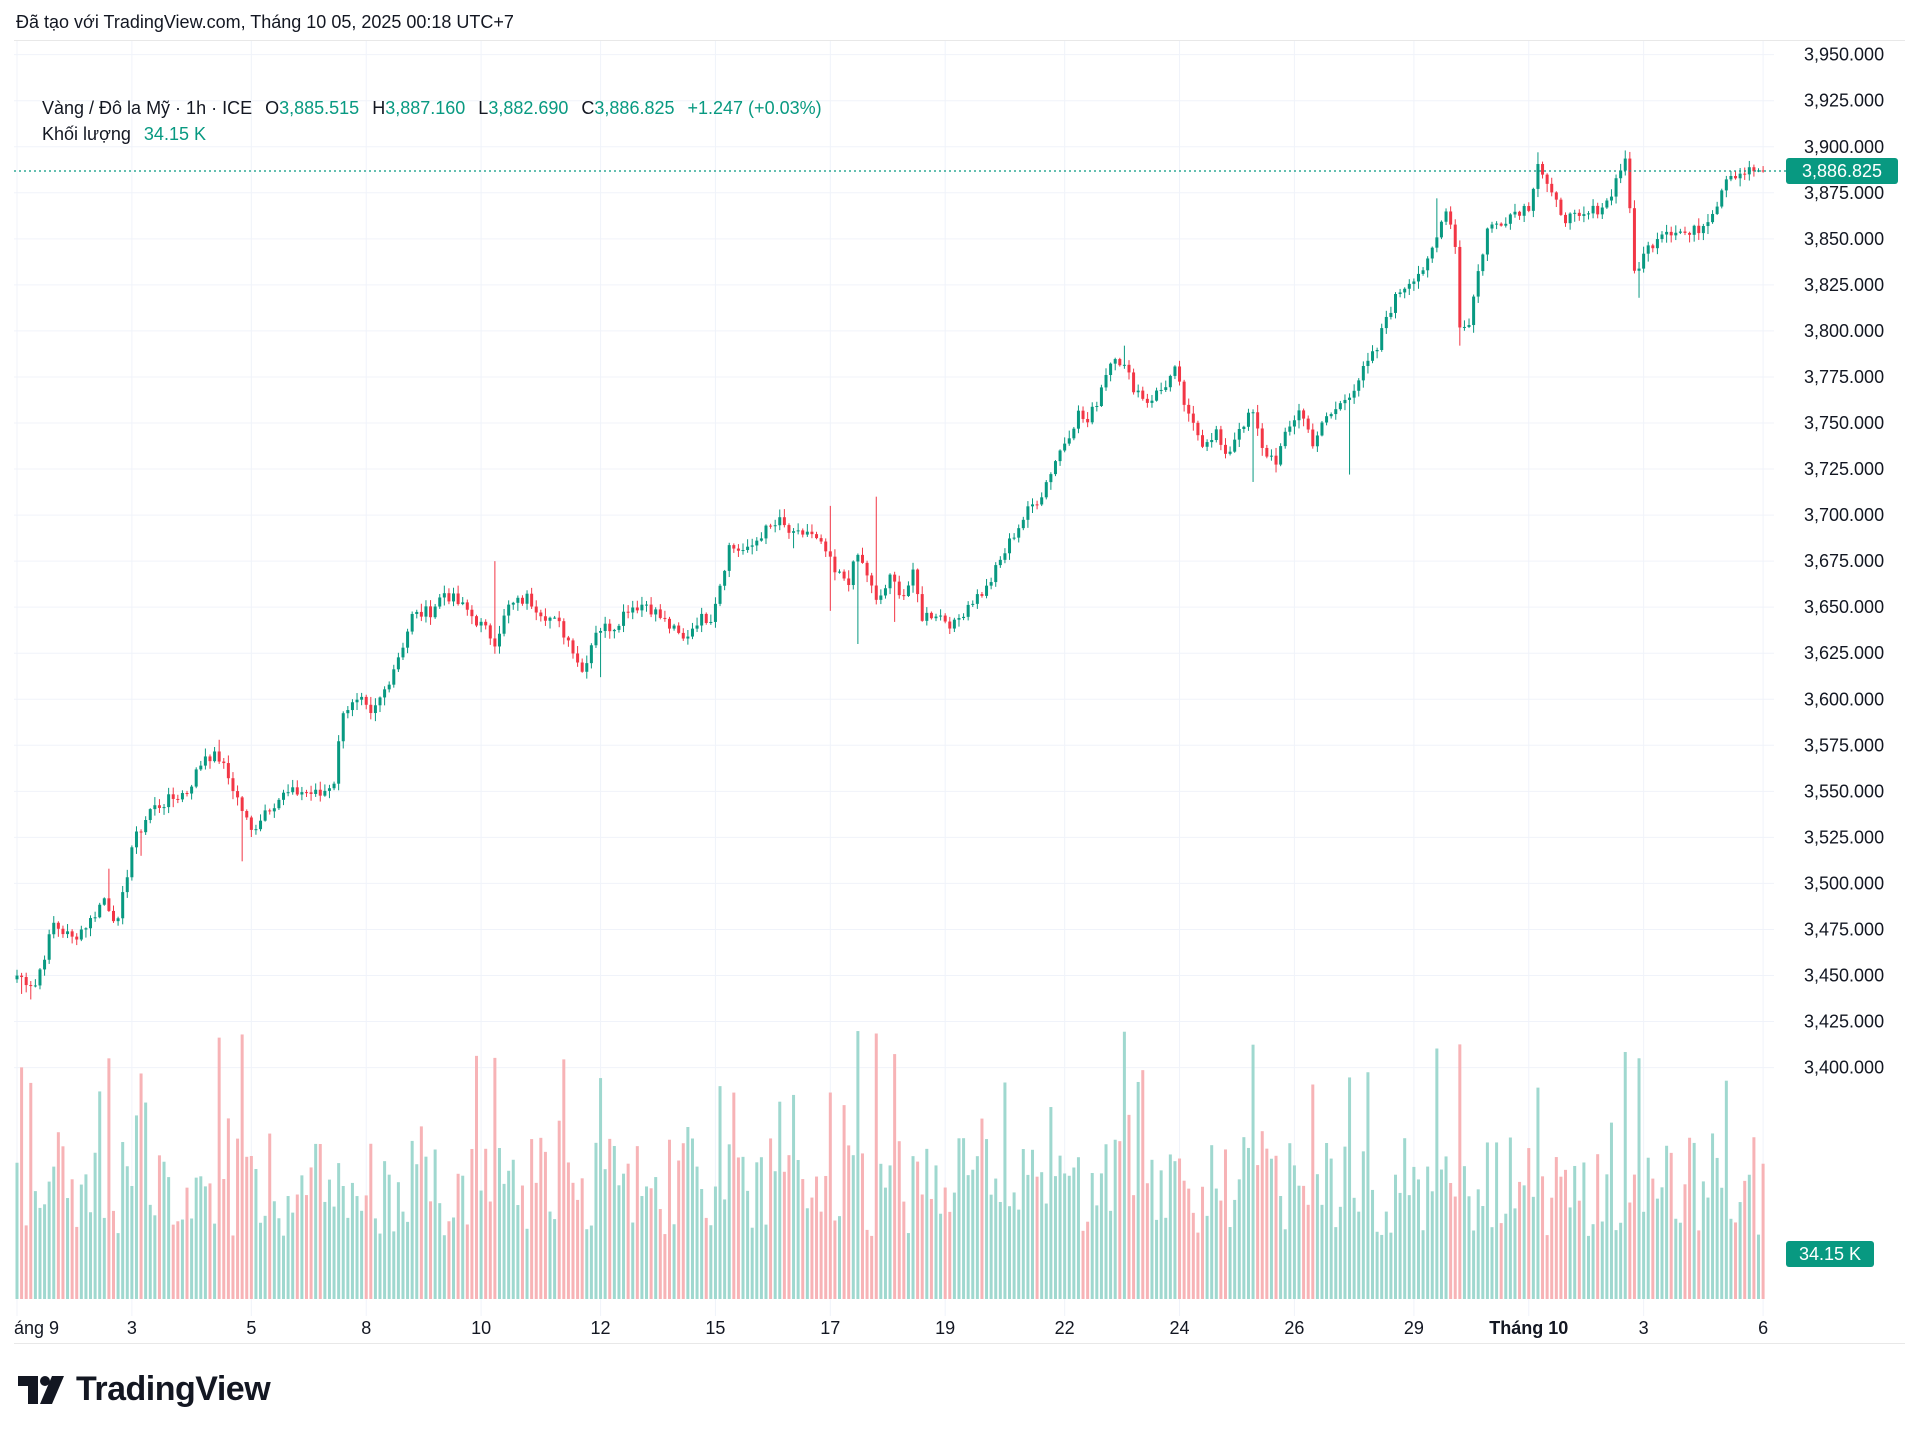  What do you see at coordinates (1844, 791) in the screenshot?
I see `price-tick-label: 3,550.000` at bounding box center [1844, 791].